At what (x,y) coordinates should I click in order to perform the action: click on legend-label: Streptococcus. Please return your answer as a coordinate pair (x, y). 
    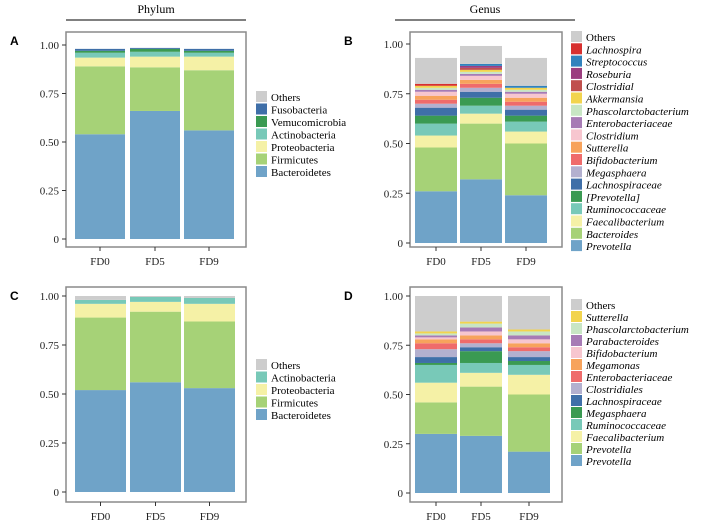
    Looking at the image, I should click on (616, 63).